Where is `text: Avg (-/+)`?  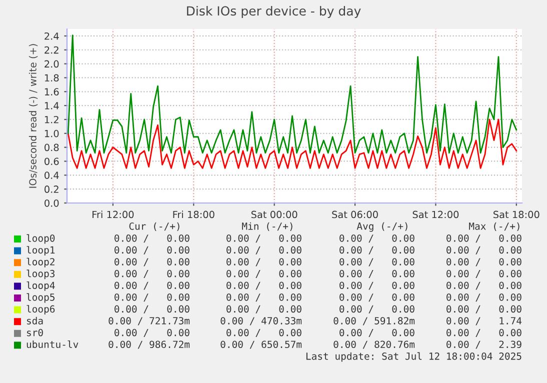
text: Avg (-/+) is located at coordinates (382, 227).